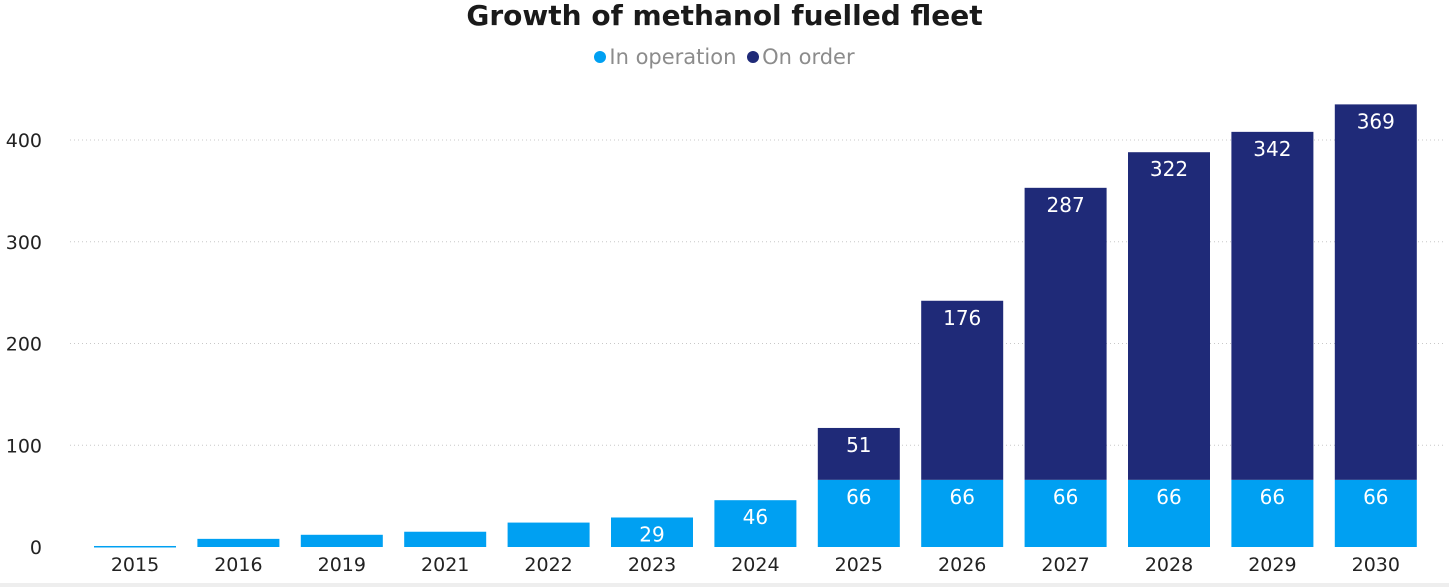  What do you see at coordinates (652, 565) in the screenshot?
I see `x-tick-label-2023: 2023` at bounding box center [652, 565].